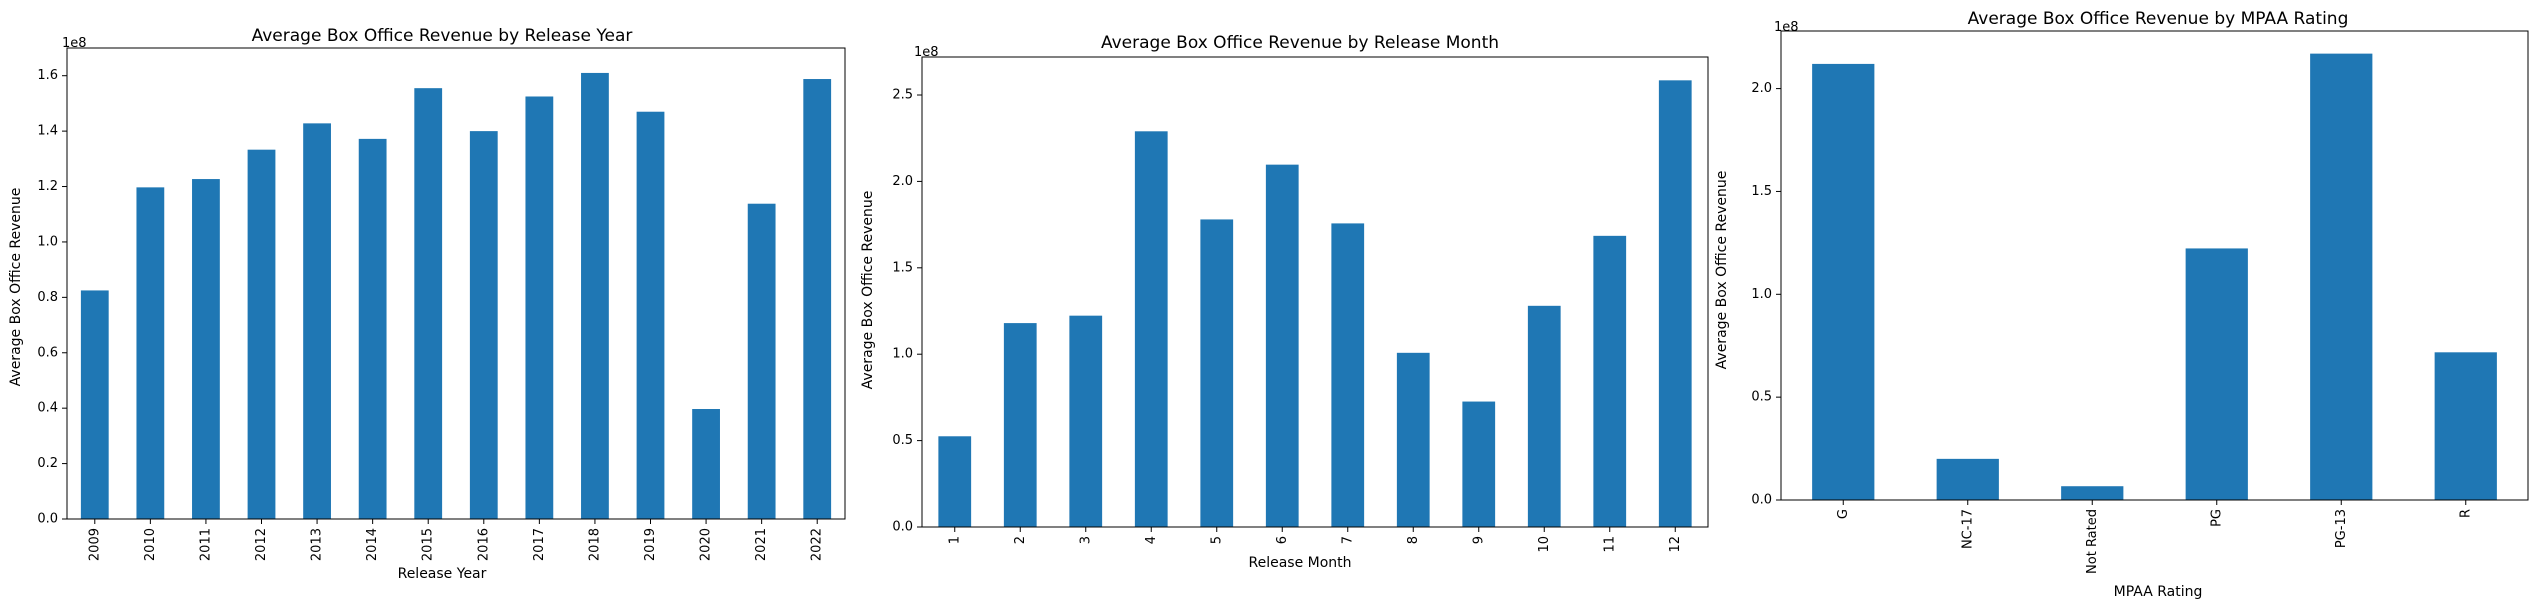 This screenshot has height=603, width=2538. I want to click on x-tick-label: R, so click(2465, 513).